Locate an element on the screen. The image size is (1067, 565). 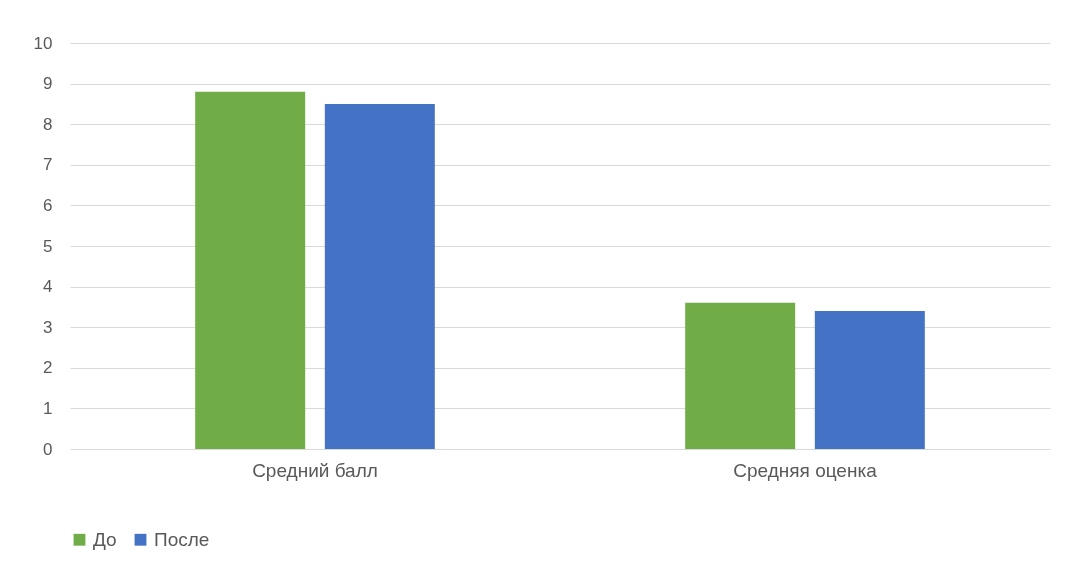
y-tick-label: 1 is located at coordinates (48, 408).